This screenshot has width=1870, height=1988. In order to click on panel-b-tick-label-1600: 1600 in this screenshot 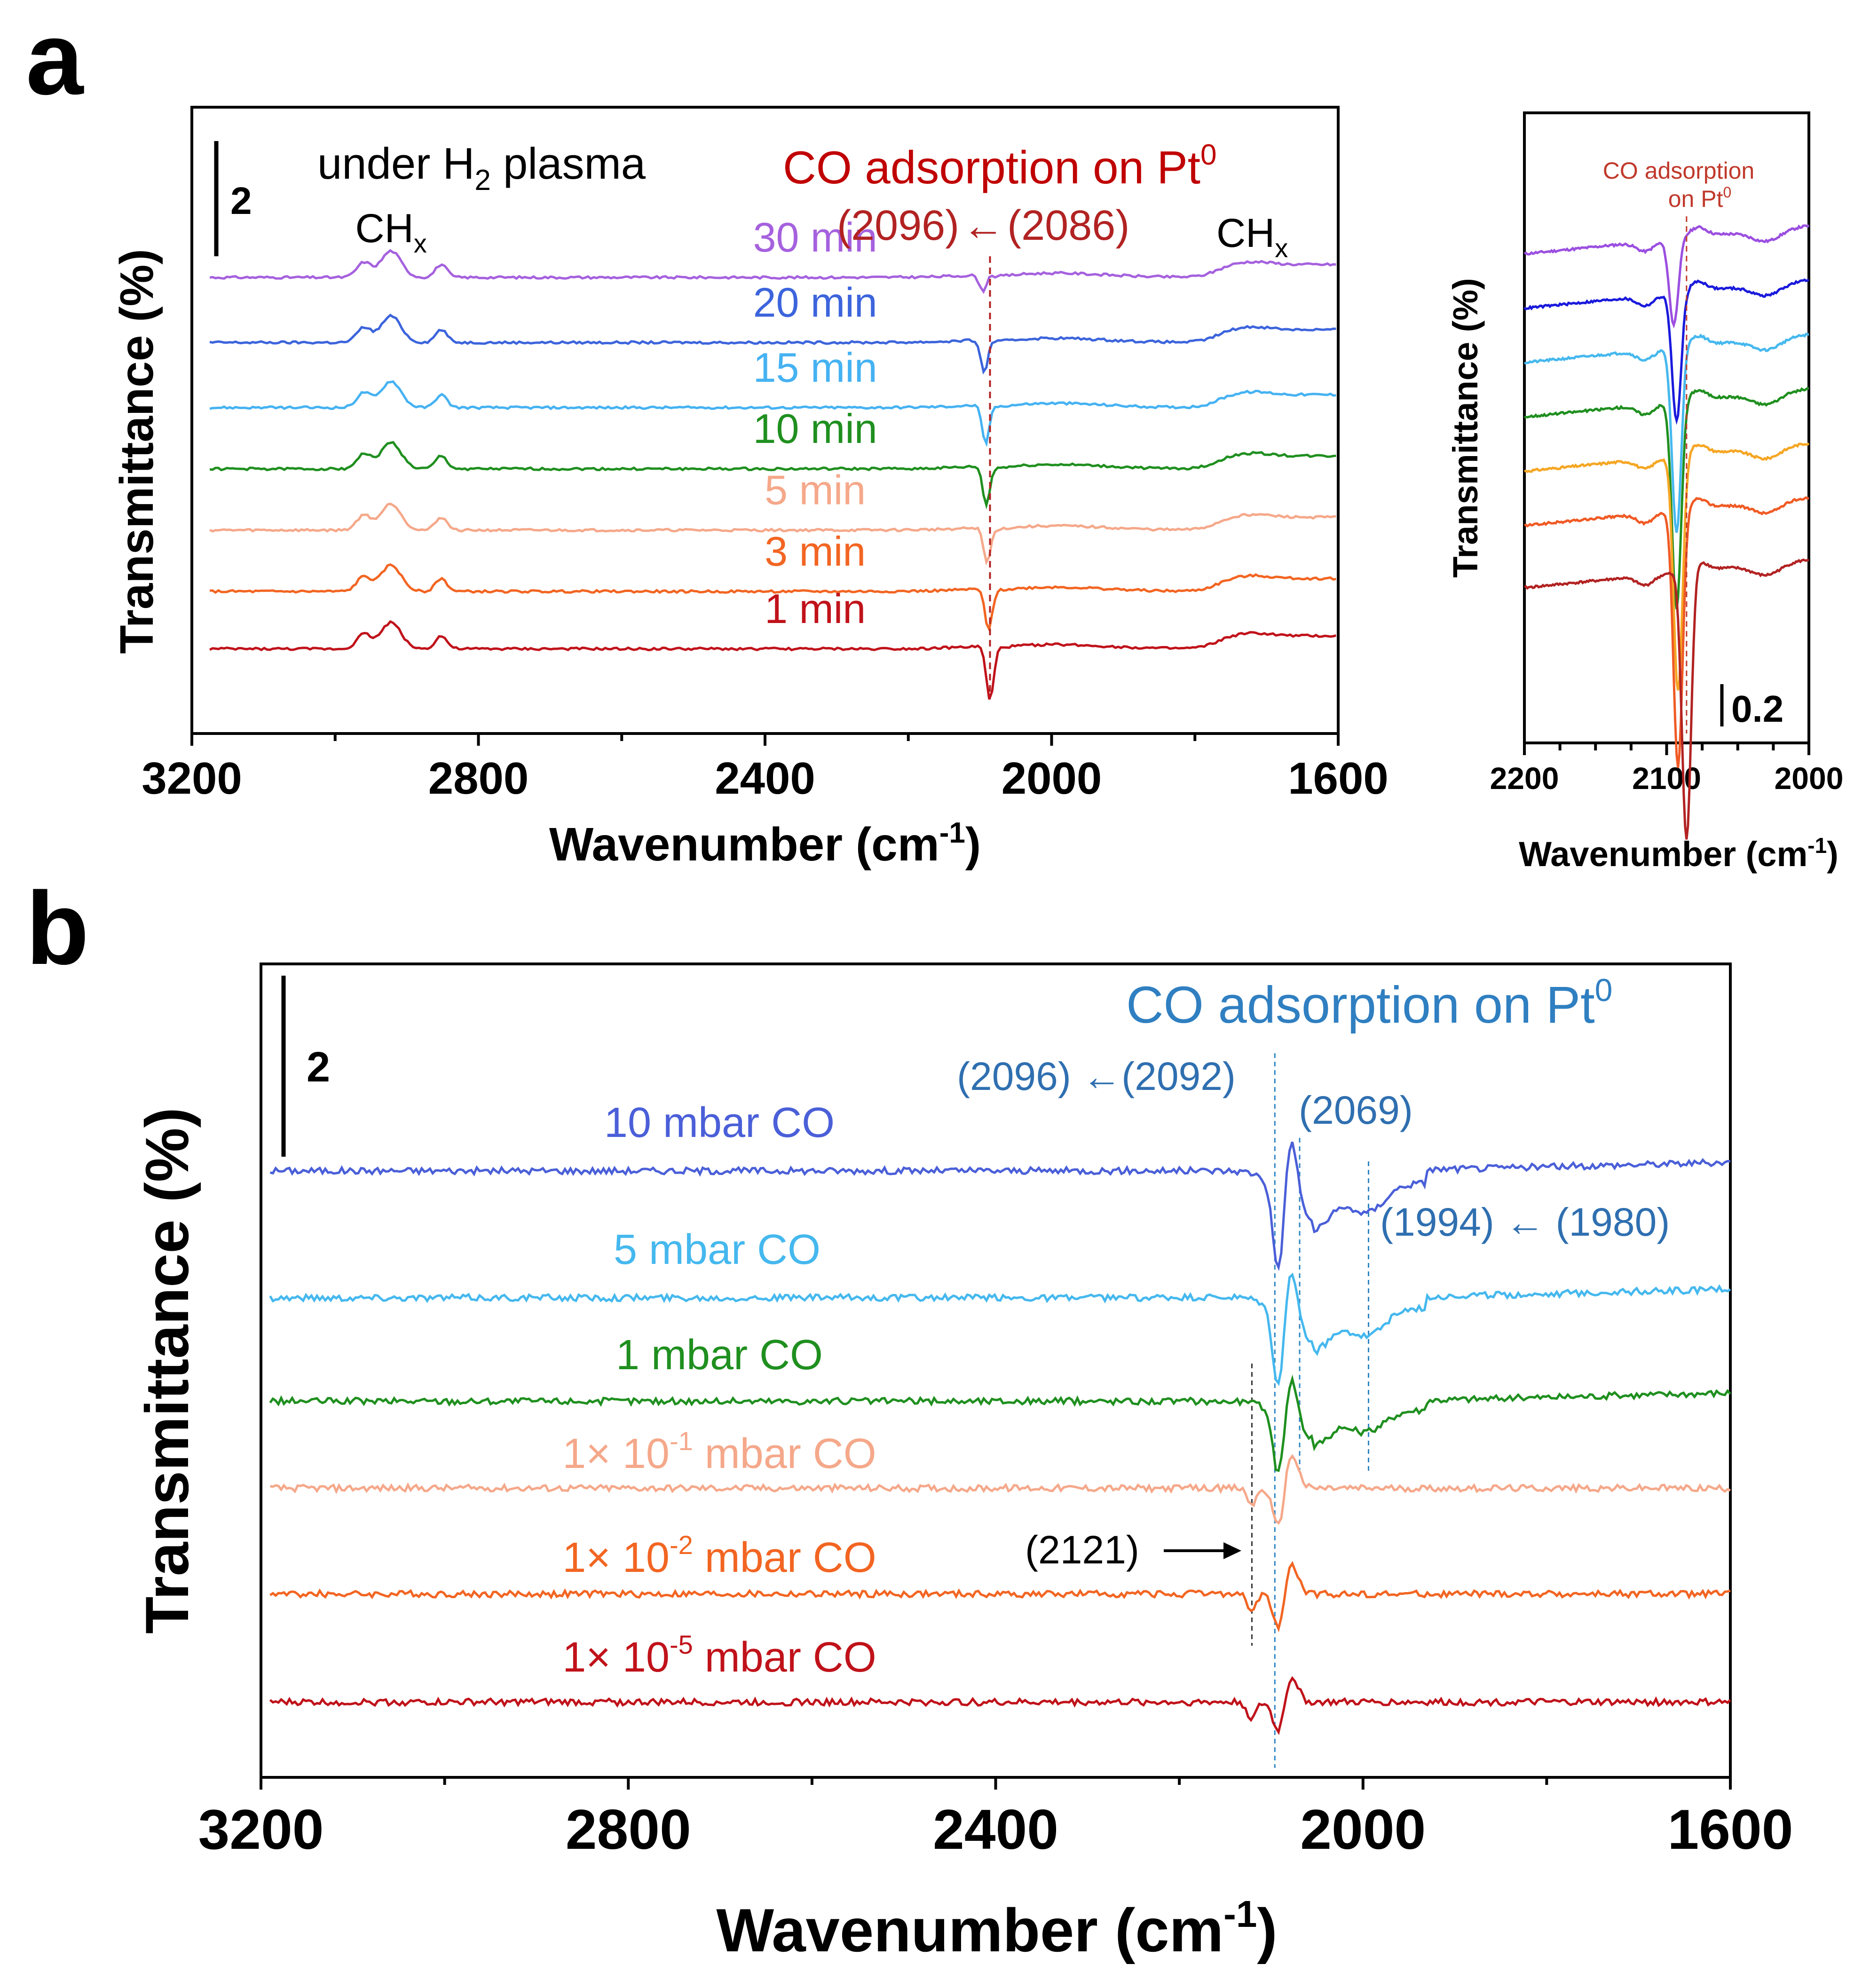, I will do `click(1731, 1829)`.